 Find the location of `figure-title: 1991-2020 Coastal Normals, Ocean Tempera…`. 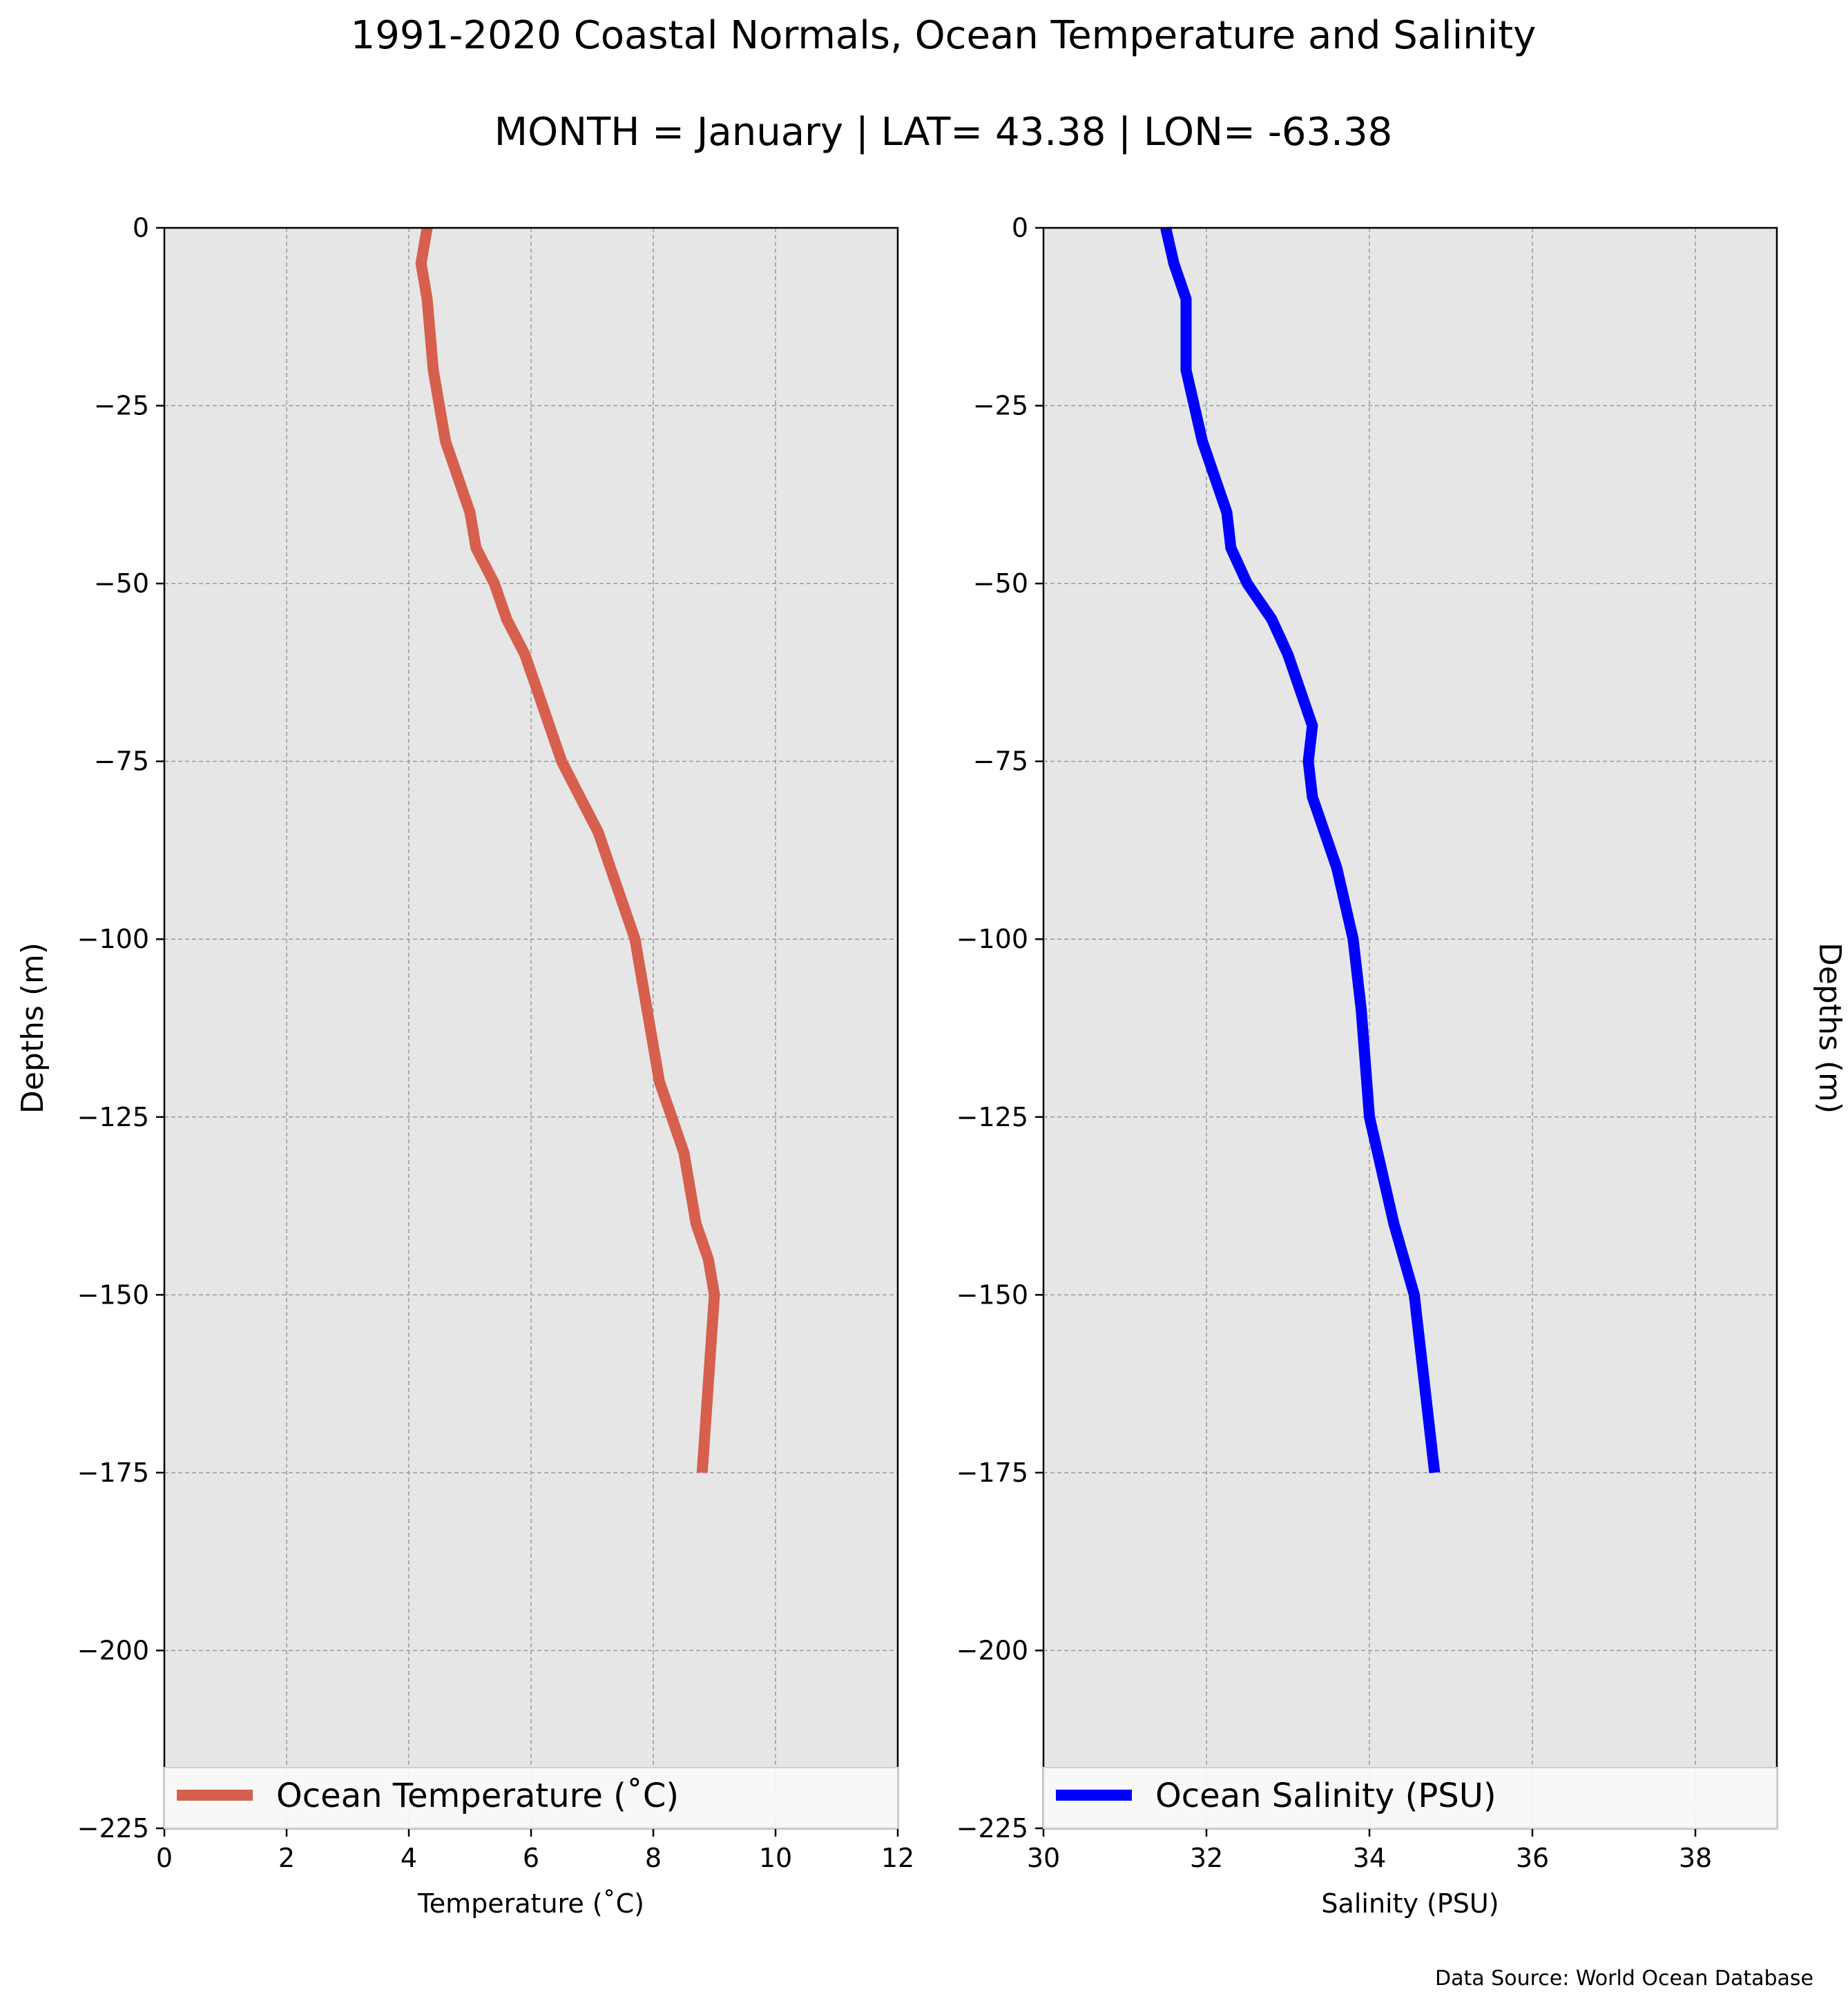

figure-title: 1991-2020 Coastal Normals, Ocean Tempera… is located at coordinates (944, 35).